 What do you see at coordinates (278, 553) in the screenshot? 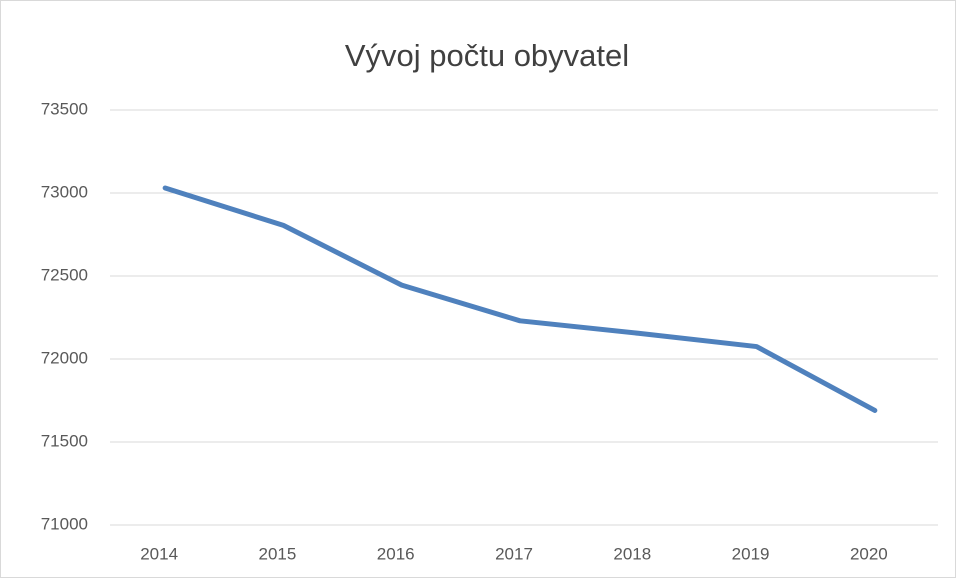
I see `x-tick-label: 2015` at bounding box center [278, 553].